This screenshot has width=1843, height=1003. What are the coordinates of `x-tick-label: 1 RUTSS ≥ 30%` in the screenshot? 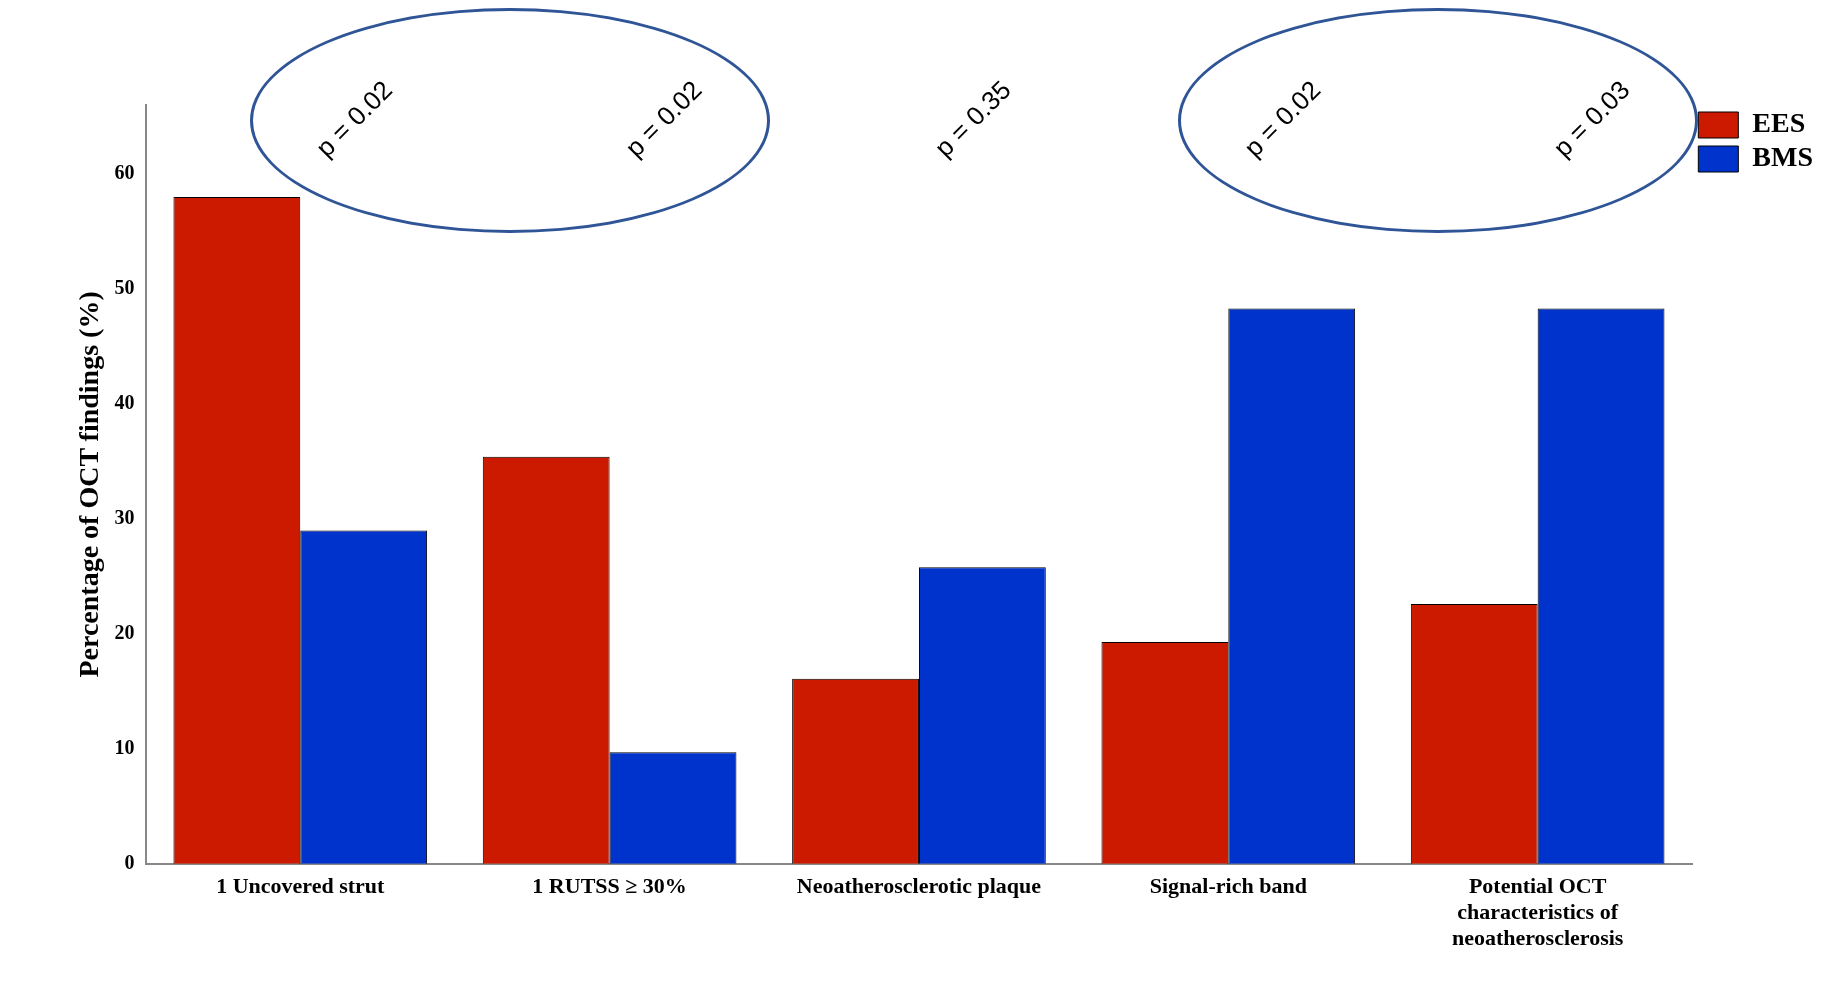 It's located at (609, 885).